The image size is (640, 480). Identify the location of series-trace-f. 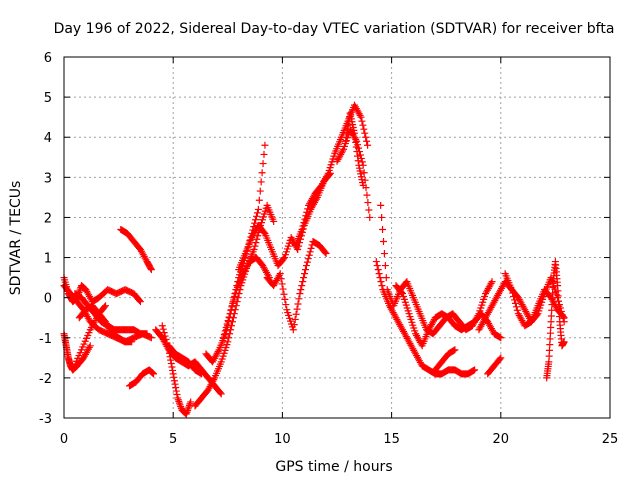
(89, 338).